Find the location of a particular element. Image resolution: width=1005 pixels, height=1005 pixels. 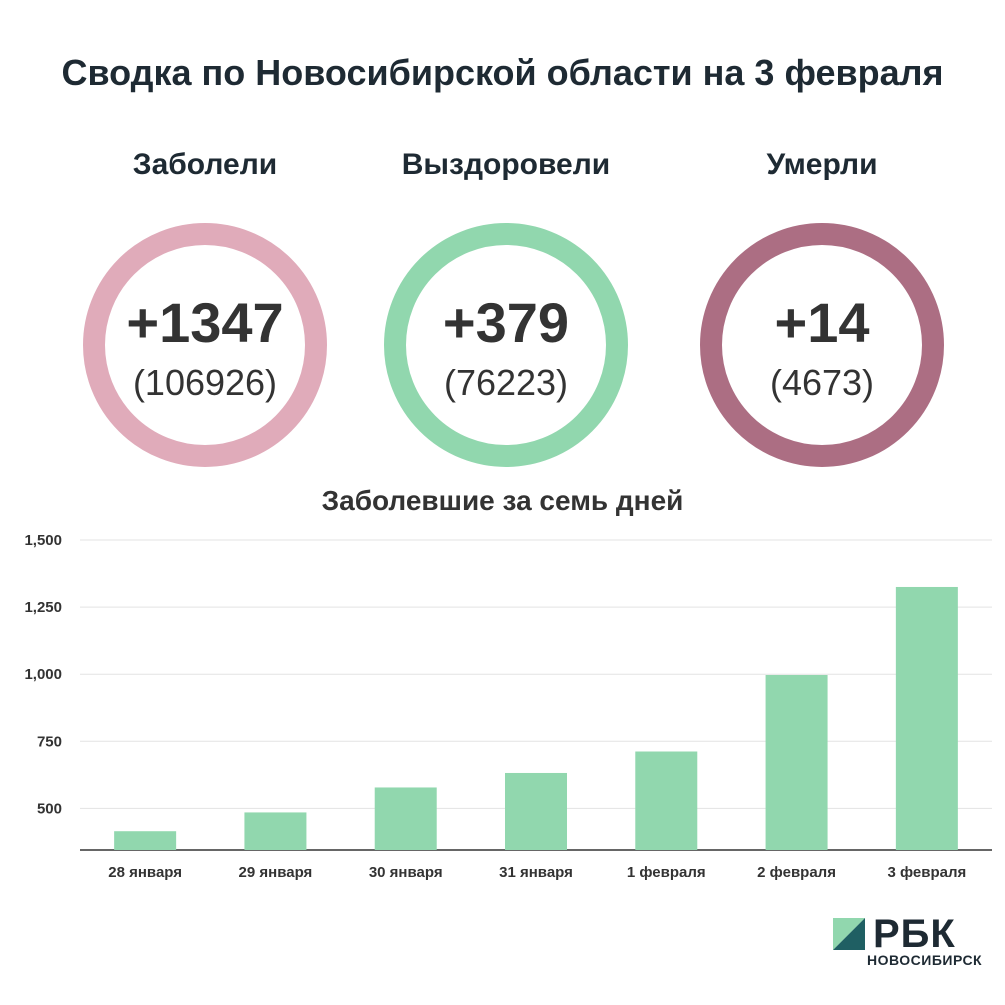

chart-title: Заболевшие за семь дней is located at coordinates (502, 500).